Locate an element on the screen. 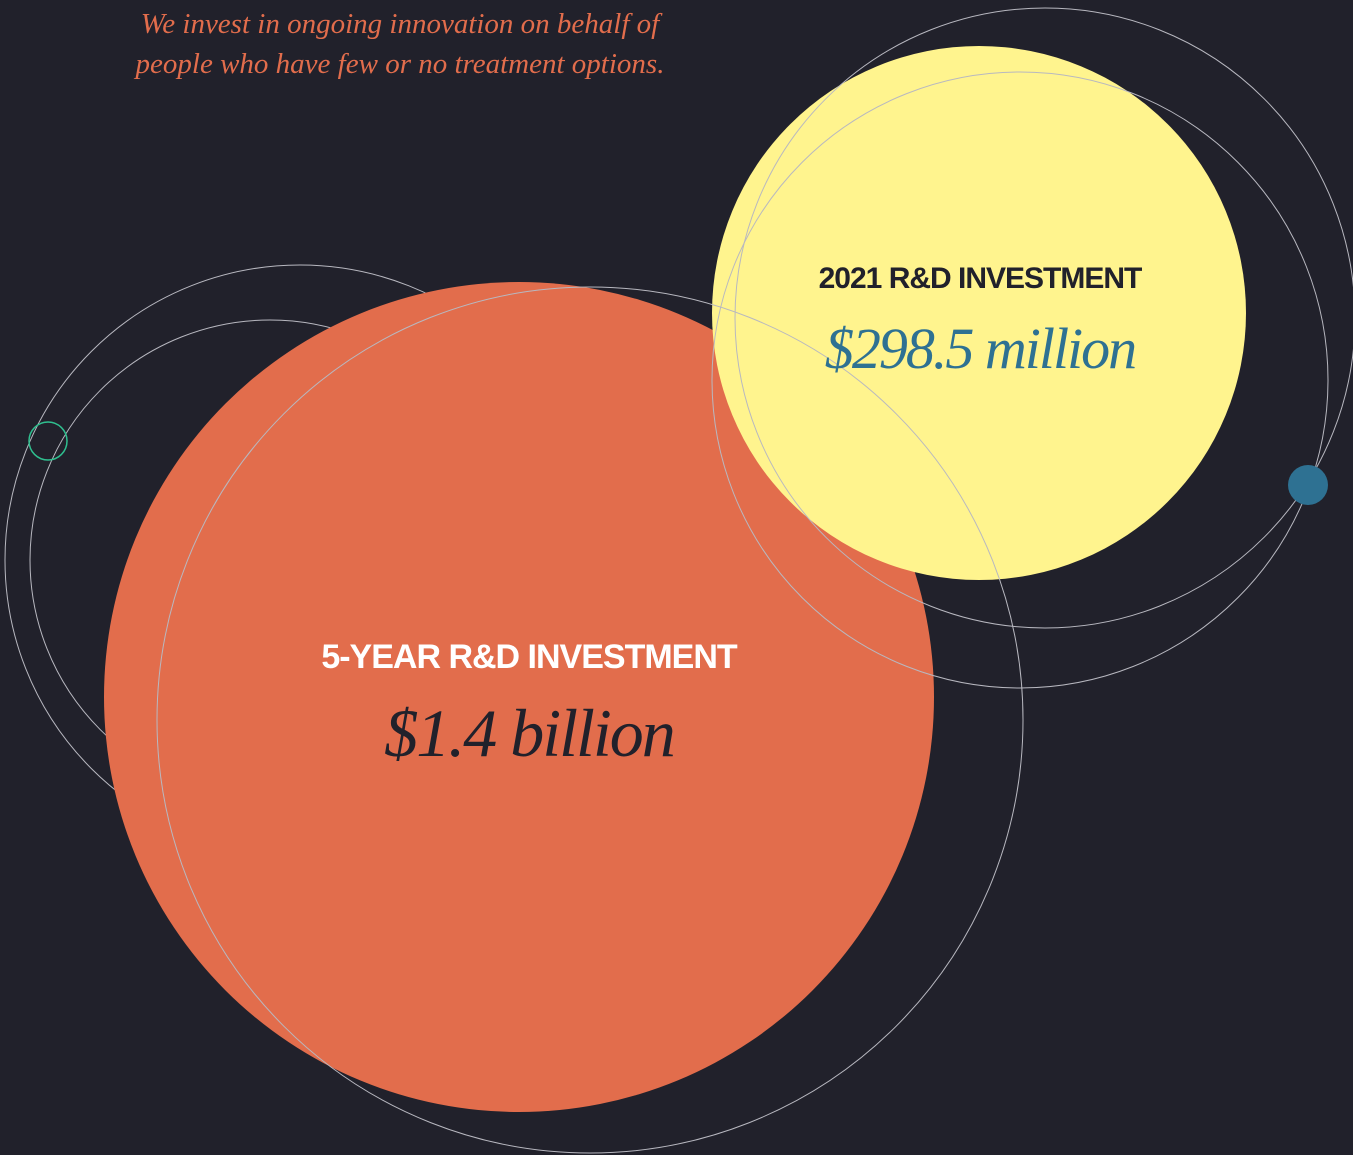 The height and width of the screenshot is (1155, 1353). five-year-label: 5-YEAR R&D INVESTMENT is located at coordinates (529, 657).